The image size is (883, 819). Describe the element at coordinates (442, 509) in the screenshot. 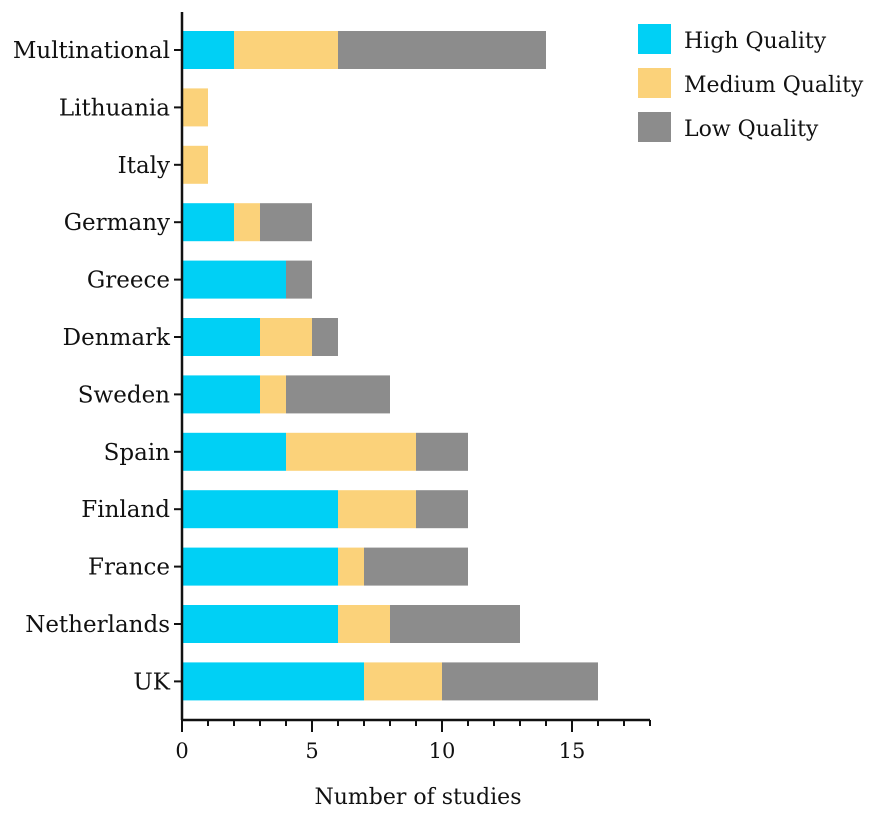

I see `bar-finland-low-quality` at that location.